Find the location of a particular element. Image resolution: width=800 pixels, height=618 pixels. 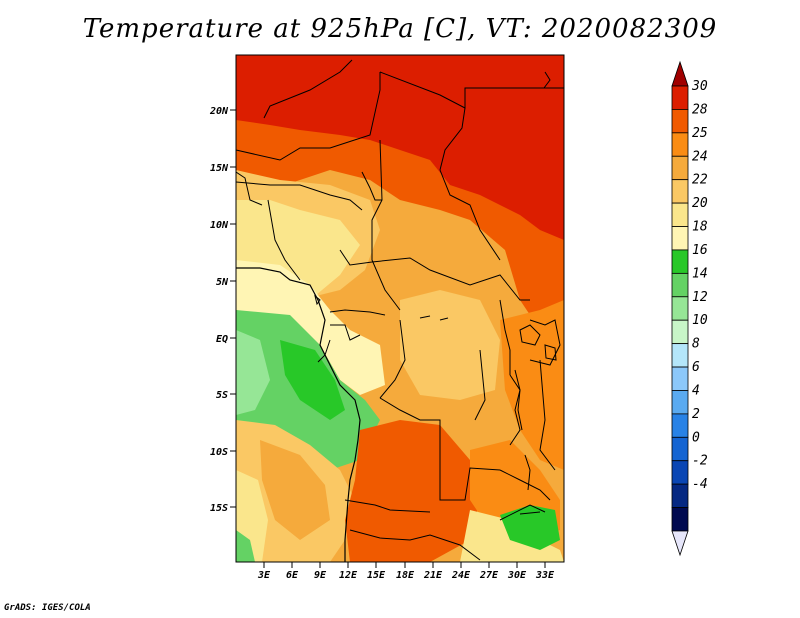

lon-label-6e: 6E is located at coordinates (292, 575).